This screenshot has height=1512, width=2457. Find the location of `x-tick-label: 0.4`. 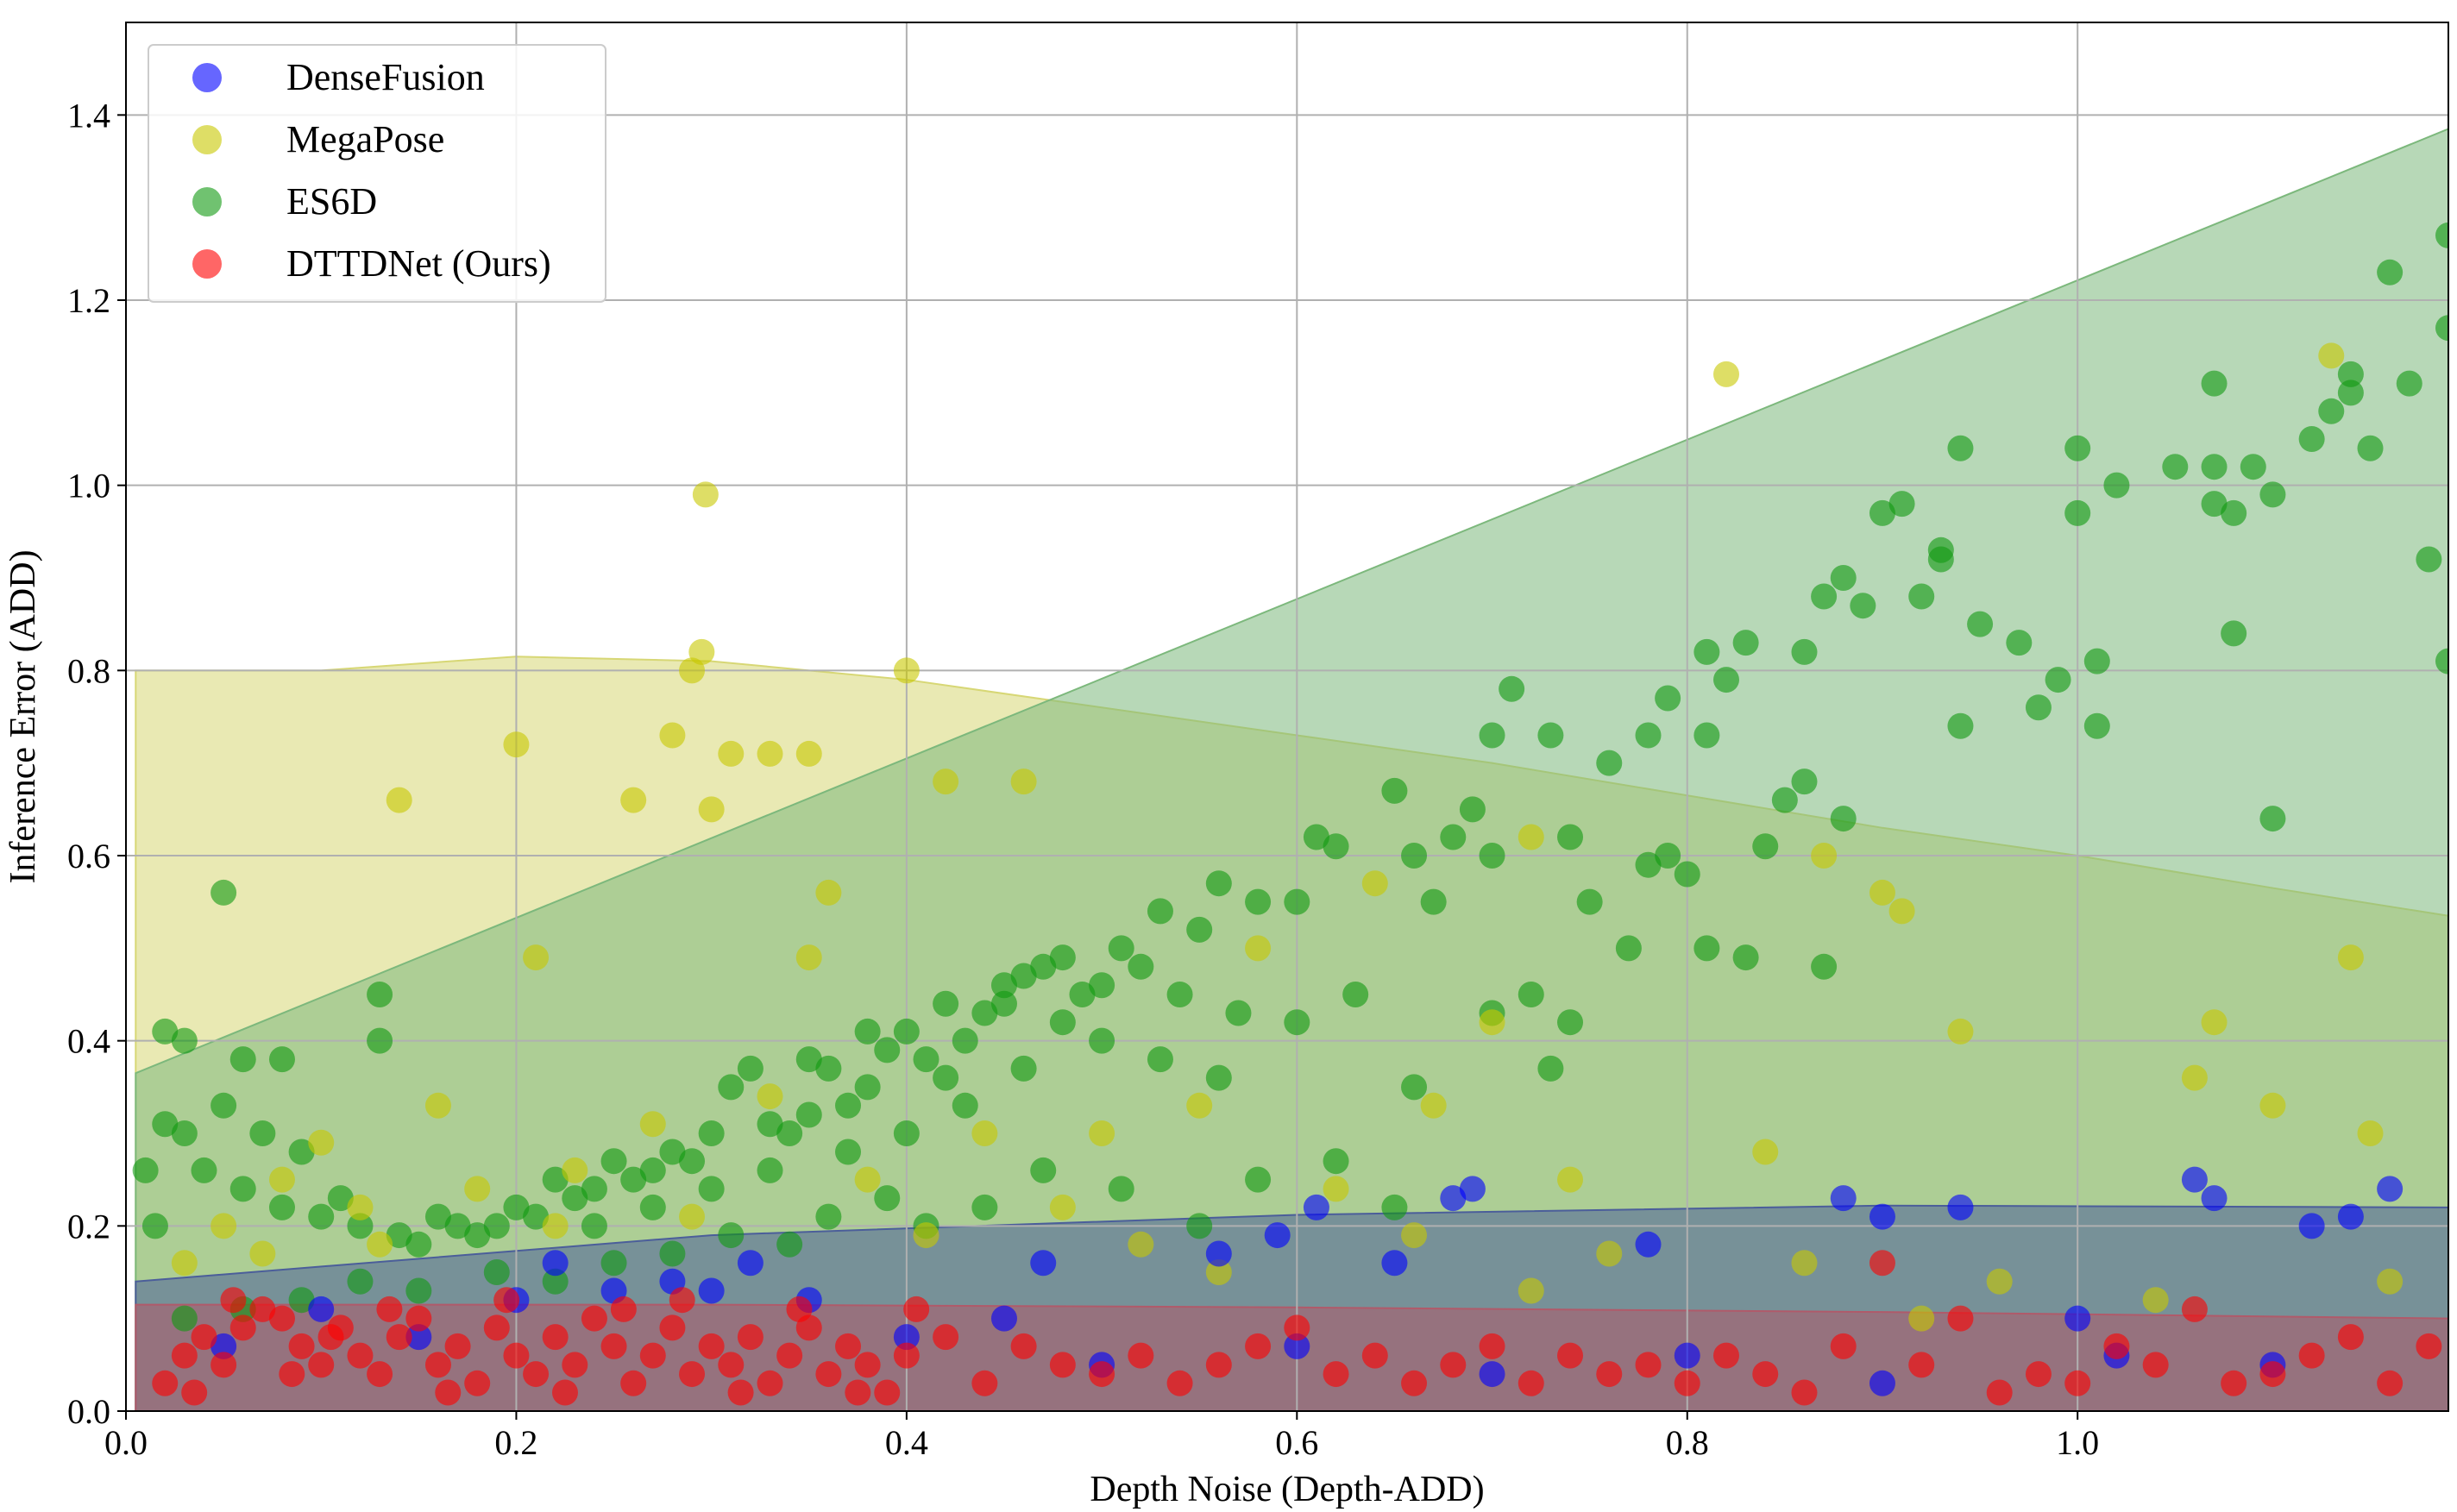

x-tick-label: 0.4 is located at coordinates (906, 1442).